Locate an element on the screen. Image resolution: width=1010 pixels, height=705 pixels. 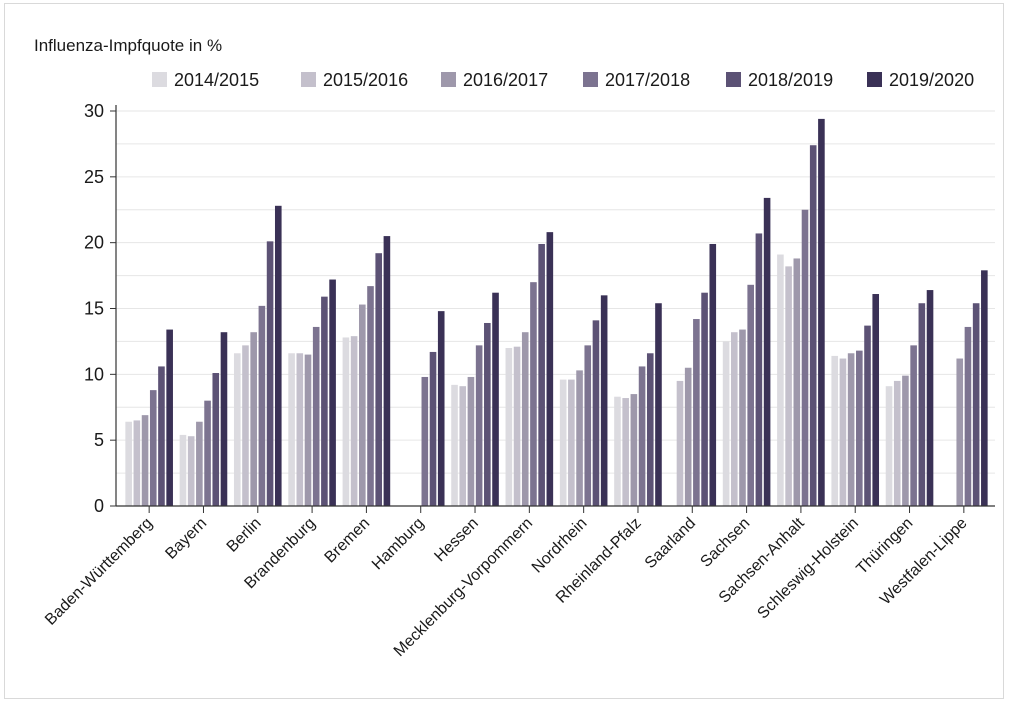
x-tick-label: Schleswig-Holstein is located at coordinates (808, 569).